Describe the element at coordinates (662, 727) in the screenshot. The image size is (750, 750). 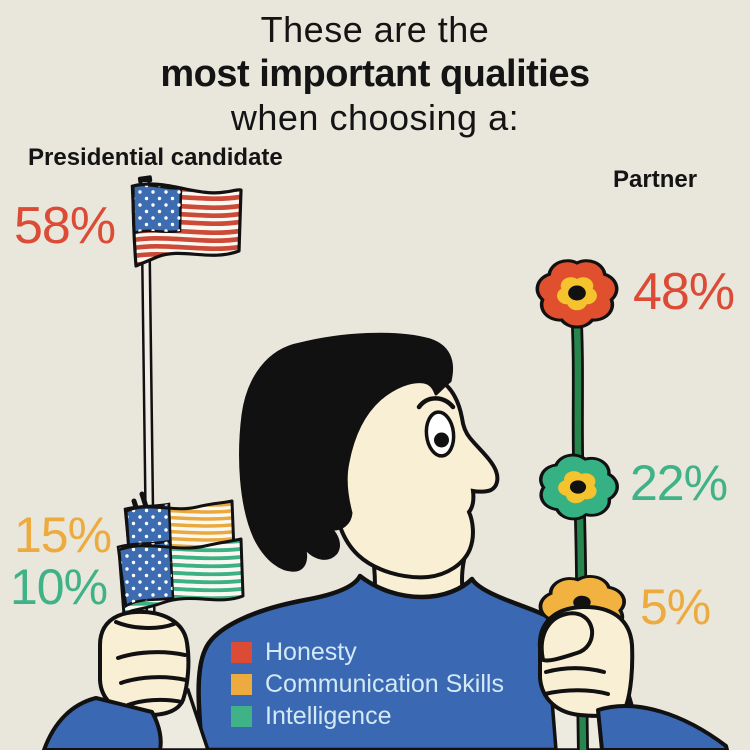
I see `right-sleeve` at that location.